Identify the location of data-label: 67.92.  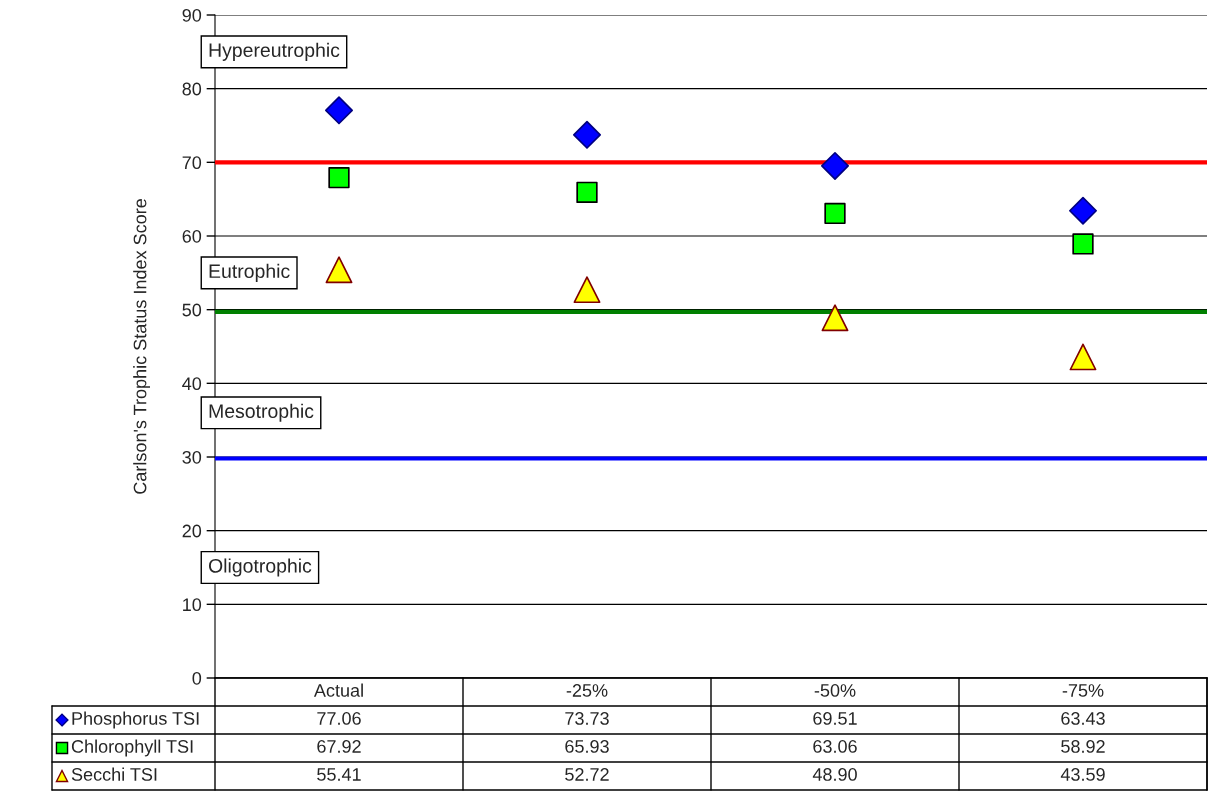
(339, 746).